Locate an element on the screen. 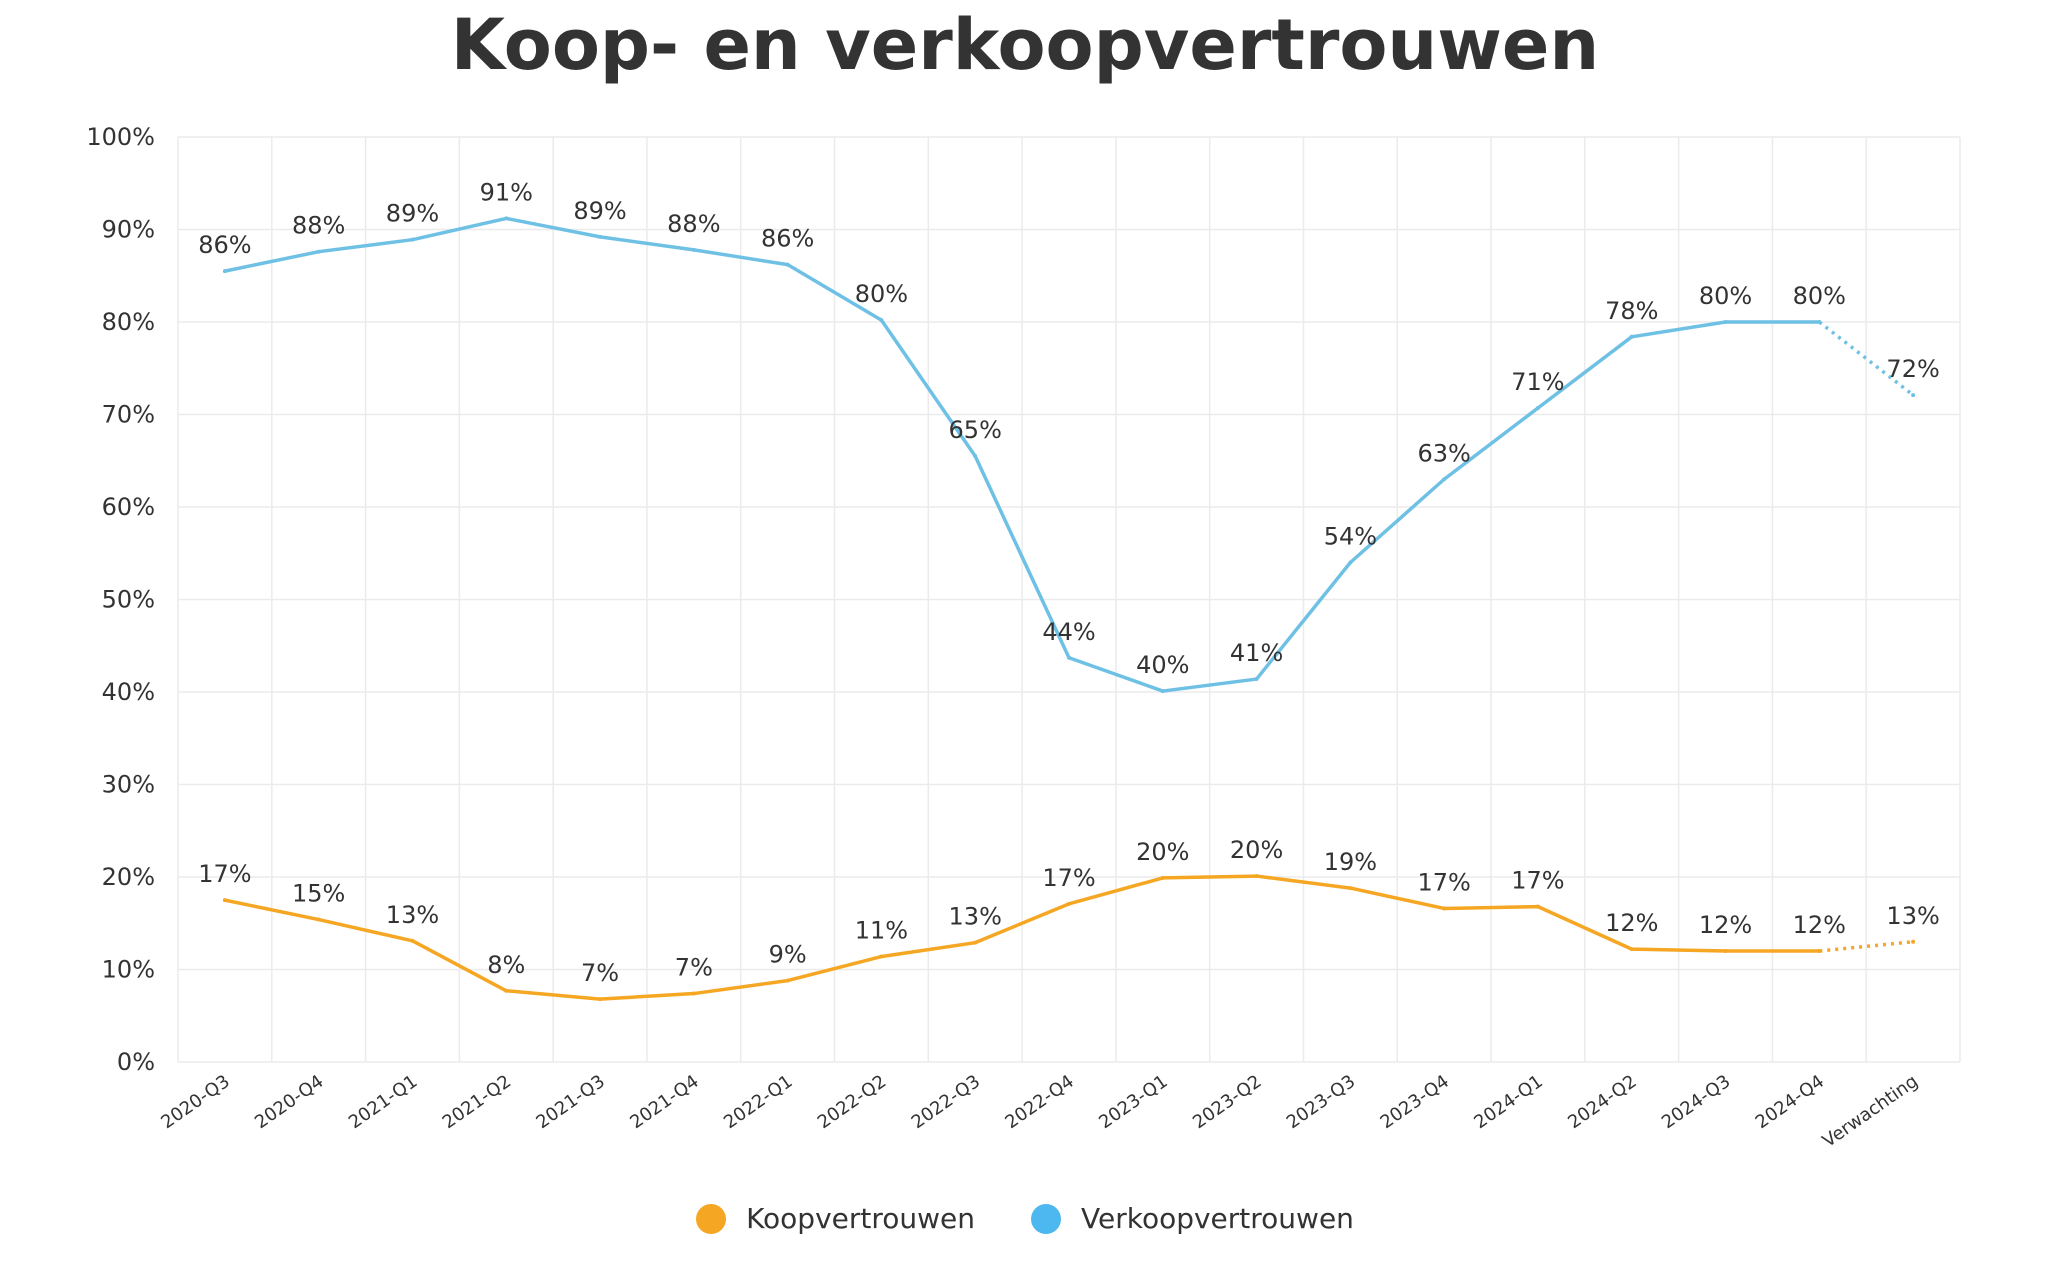  x-tick-label: 2022-Q3 is located at coordinates (946, 1102).